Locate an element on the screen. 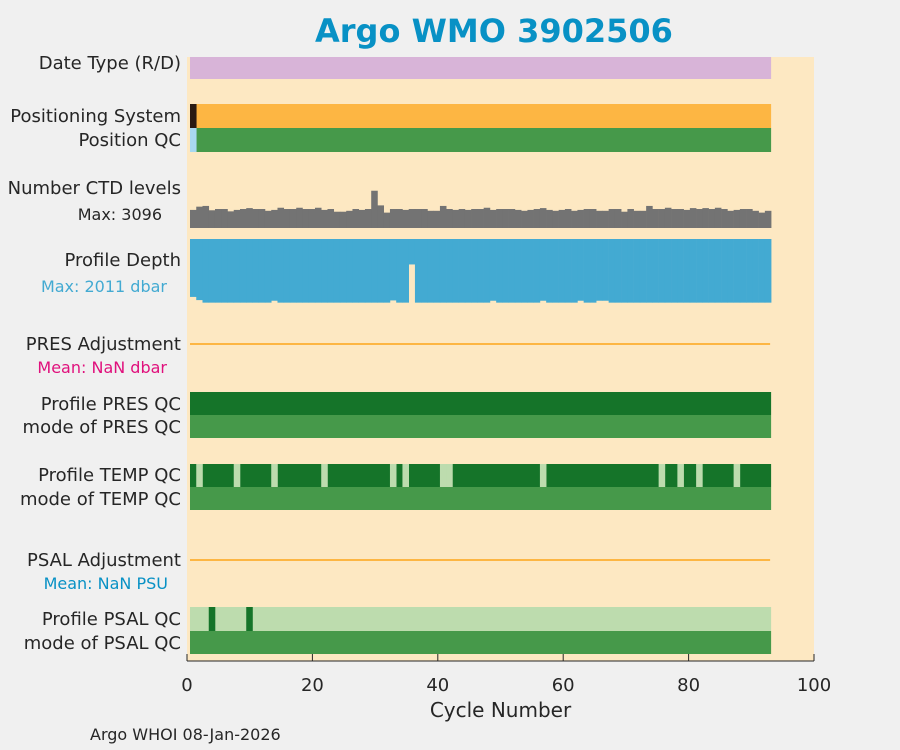 Image resolution: width=900 pixels, height=750 pixels. label-profile-depth: Profile Depth is located at coordinates (122, 260).